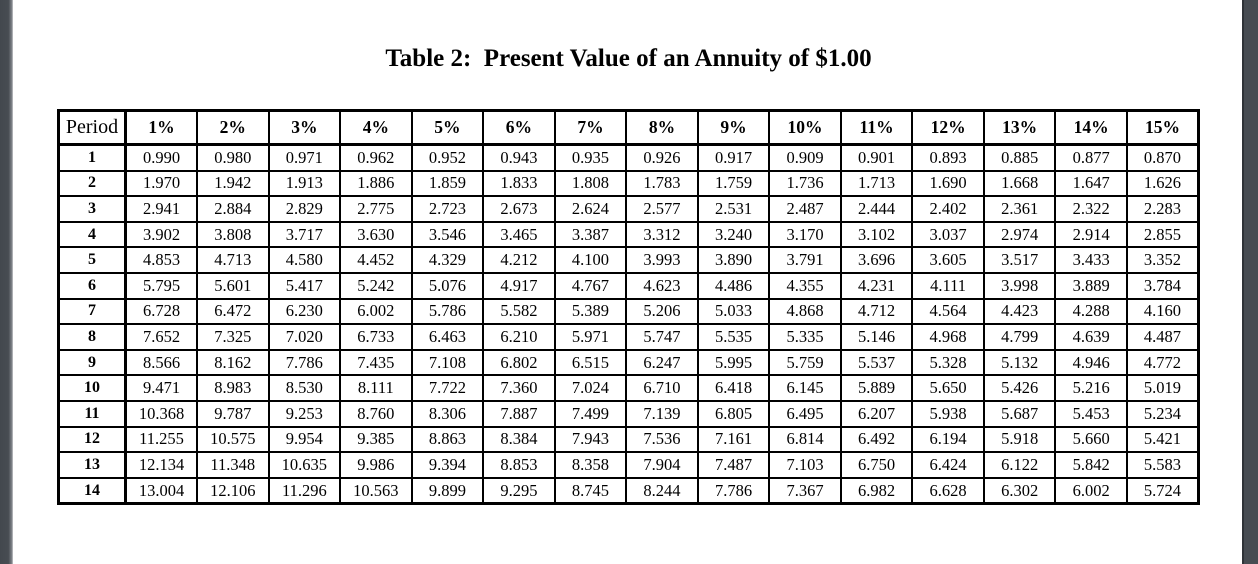 The width and height of the screenshot is (1258, 564). Describe the element at coordinates (876, 209) in the screenshot. I see `value-cell: 2.444` at that location.